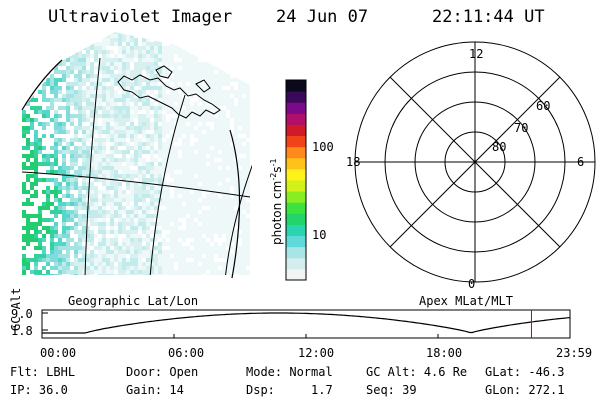  Describe the element at coordinates (525, 372) in the screenshot. I see `info-glat: GLat: -46.3` at that location.